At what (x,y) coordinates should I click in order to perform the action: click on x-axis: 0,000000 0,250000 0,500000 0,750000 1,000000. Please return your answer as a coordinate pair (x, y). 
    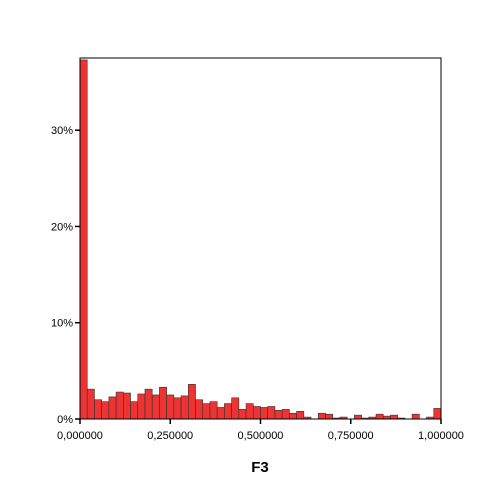
    Looking at the image, I should click on (260, 430).